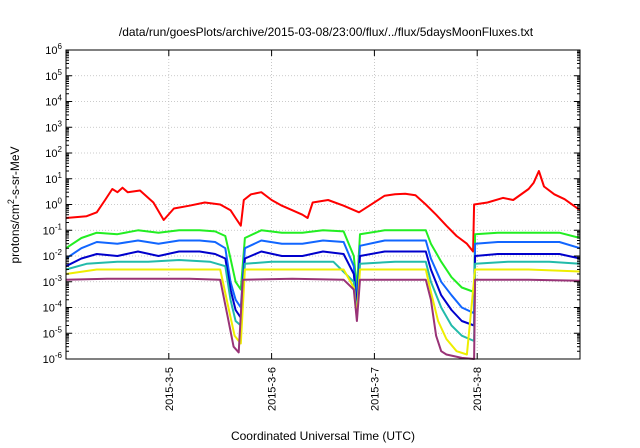 The height and width of the screenshot is (448, 640). Describe the element at coordinates (14, 204) in the screenshot. I see `y-axis-label: protons/cm2-s-sr-MeV` at that location.